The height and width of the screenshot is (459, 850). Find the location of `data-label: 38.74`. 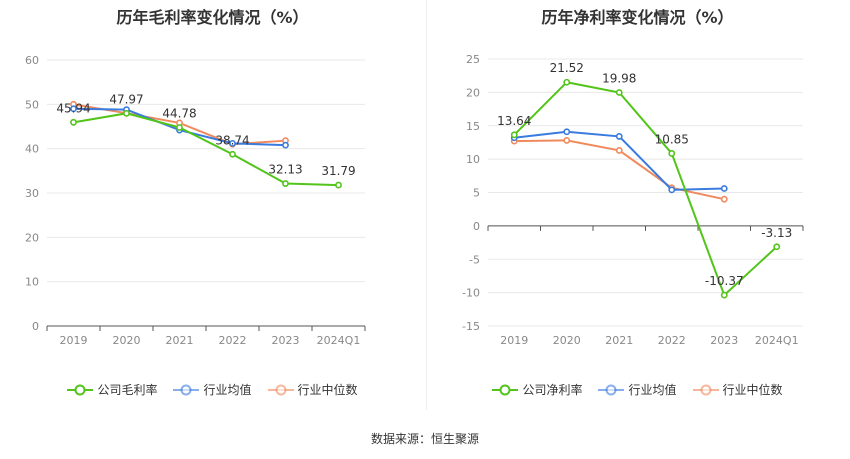

data-label: 38.74 is located at coordinates (232, 140).